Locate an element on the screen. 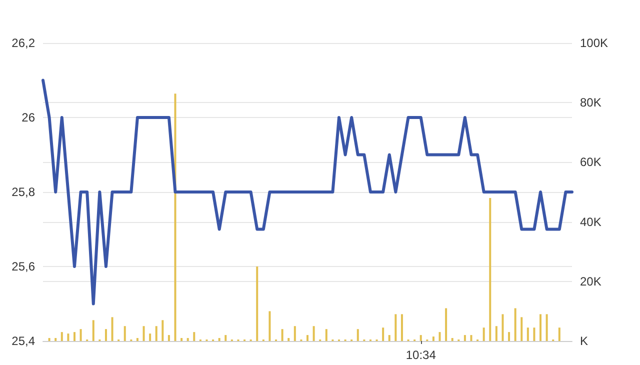  y-tick-label: 26 is located at coordinates (29, 117).